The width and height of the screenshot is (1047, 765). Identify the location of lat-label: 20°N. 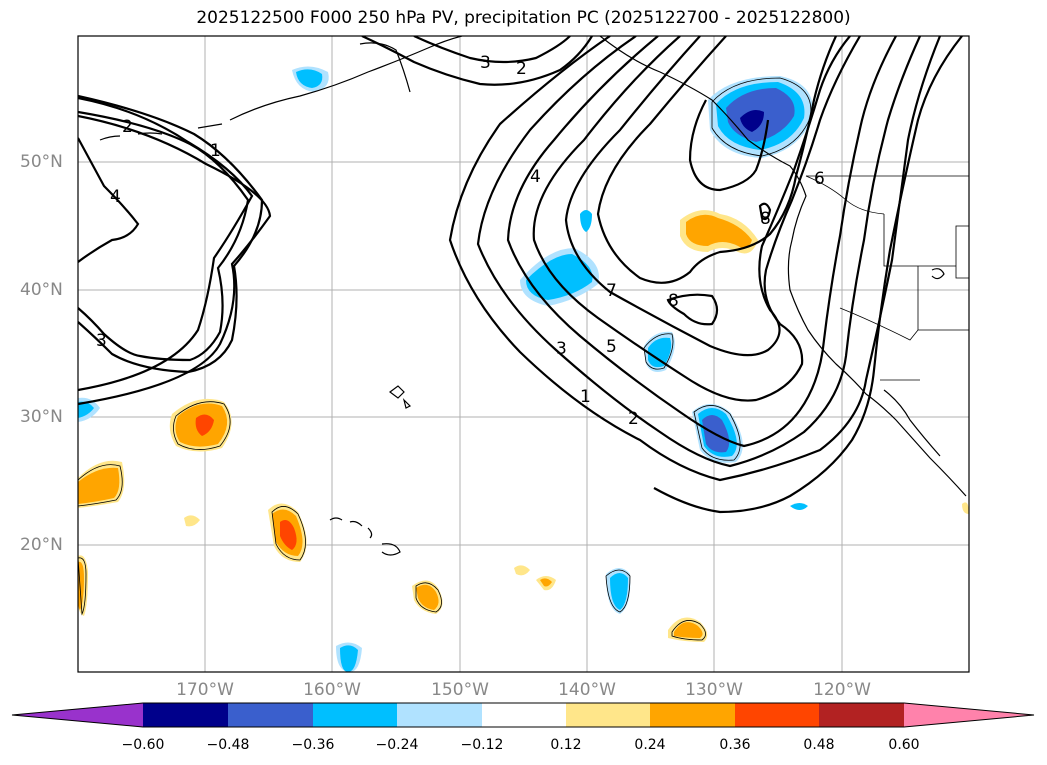
(41, 545).